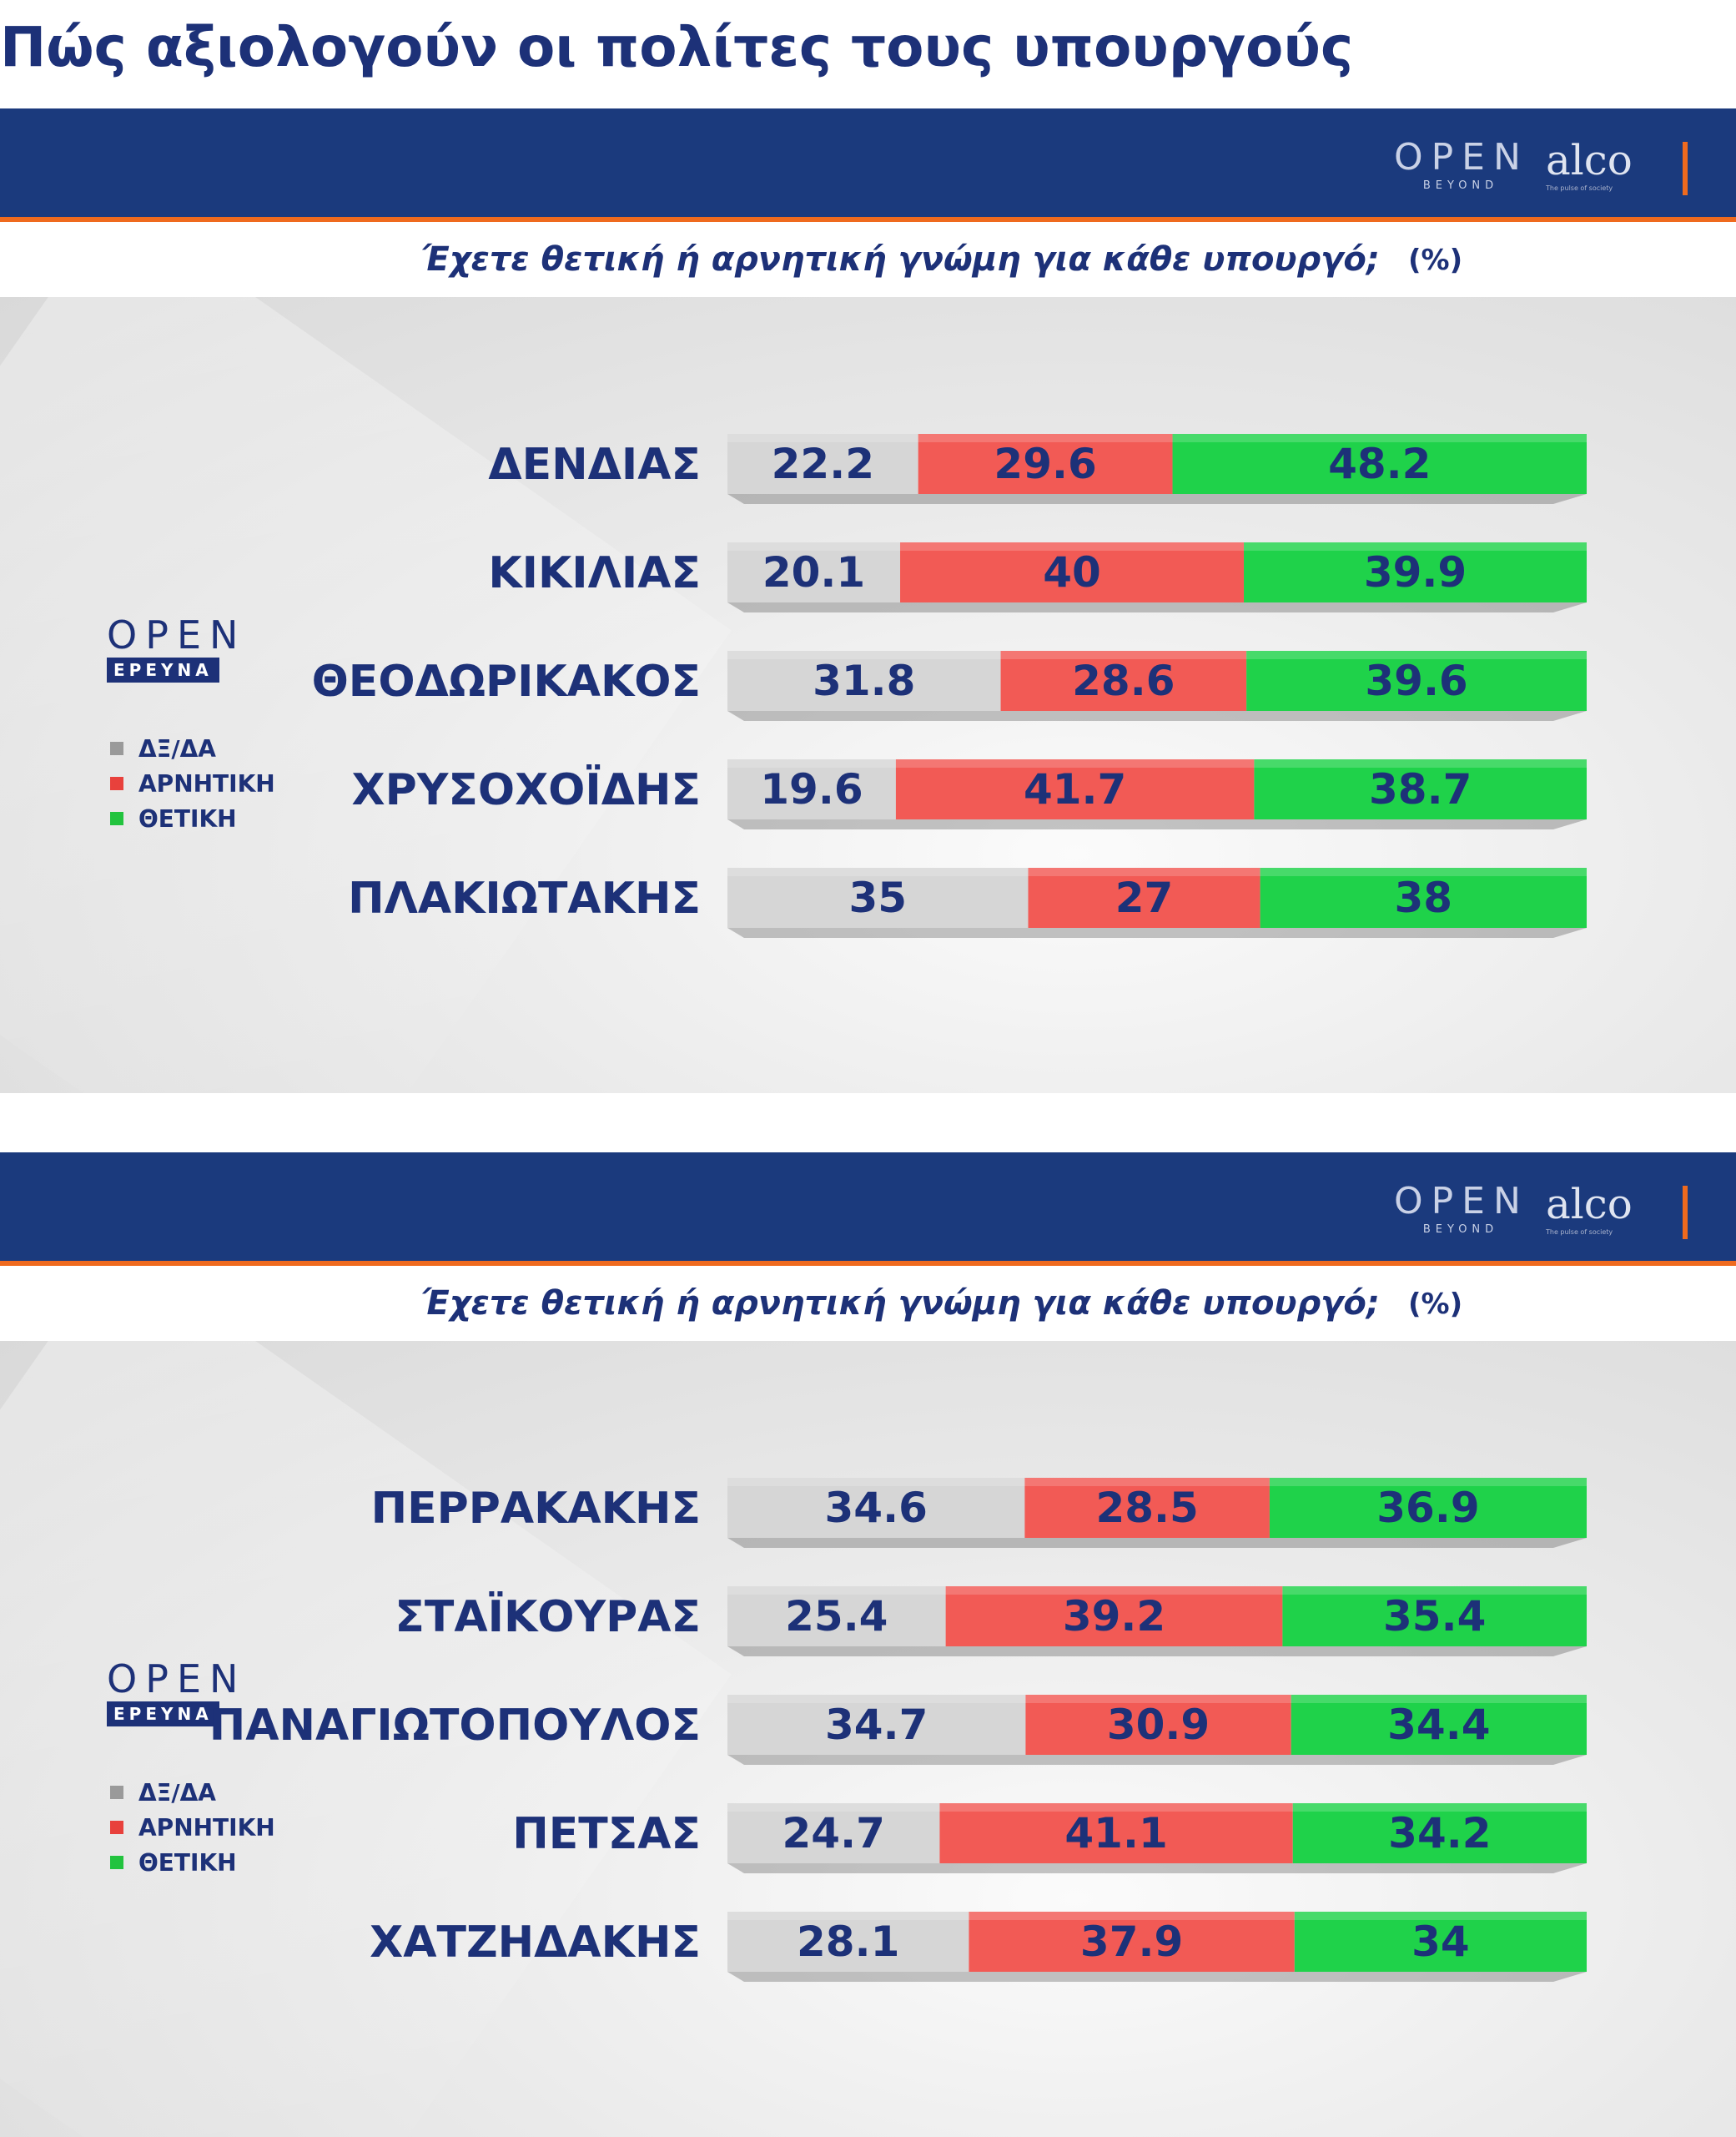 The width and height of the screenshot is (1736, 2137). I want to click on data-label: 41.1, so click(1115, 1833).